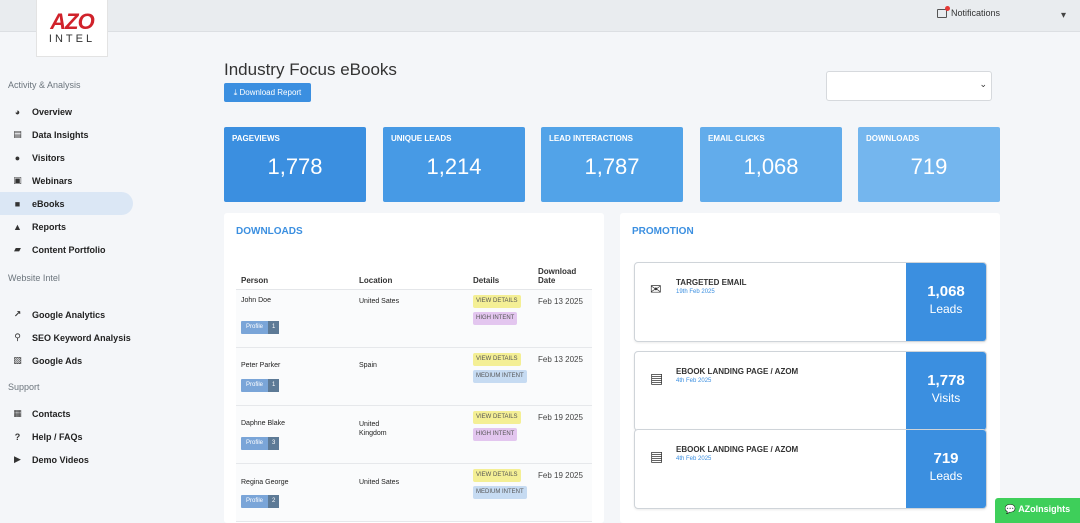 Image resolution: width=1080 pixels, height=523 pixels. Describe the element at coordinates (411, 272) in the screenshot. I see `column-header-location: Location` at that location.